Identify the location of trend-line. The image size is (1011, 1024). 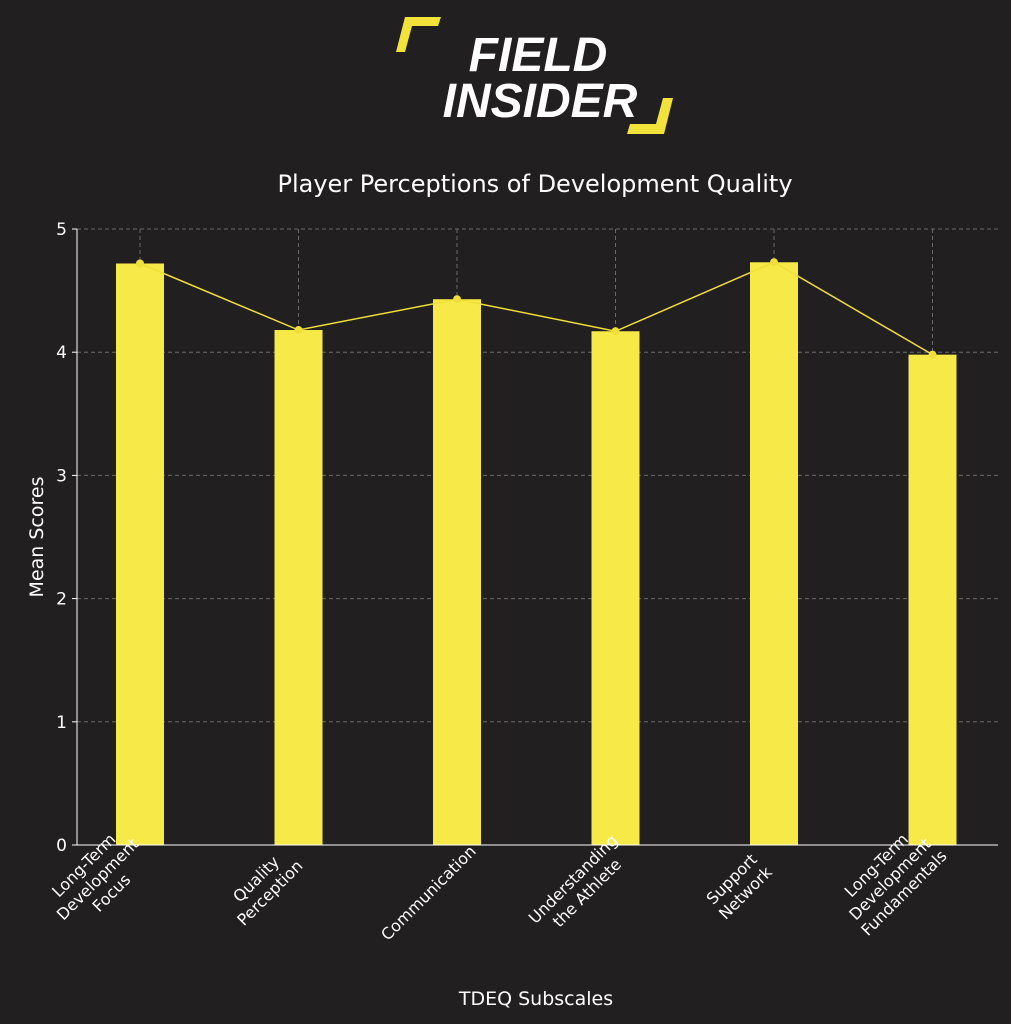
(536, 308).